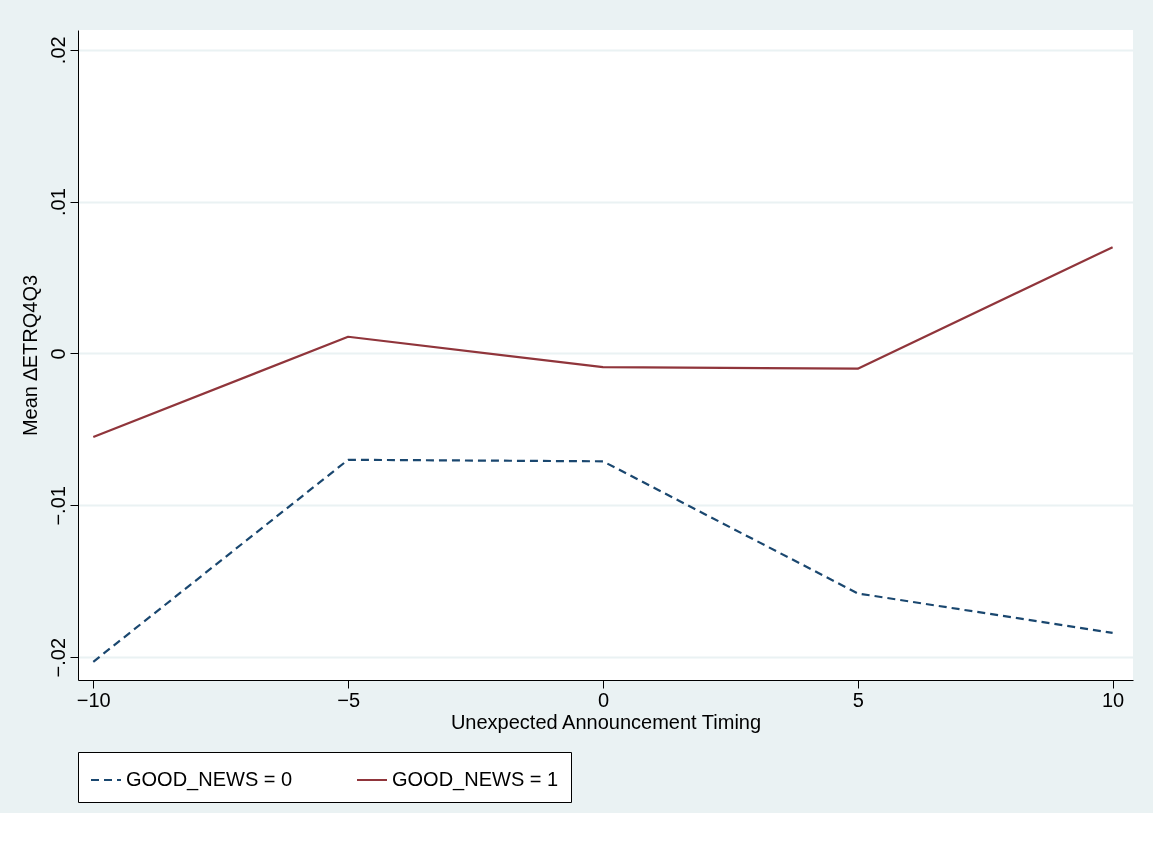  Describe the element at coordinates (93, 699) in the screenshot. I see `x-tick-label: −10` at that location.